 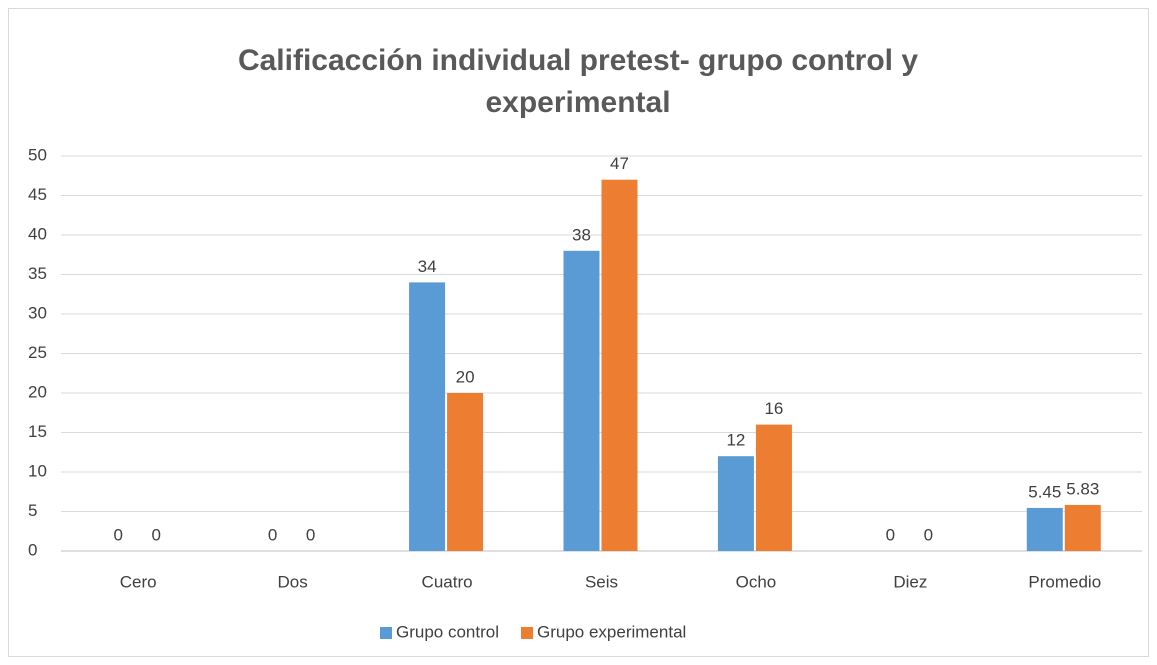 What do you see at coordinates (447, 631) in the screenshot?
I see `legend-label: Grupo control` at bounding box center [447, 631].